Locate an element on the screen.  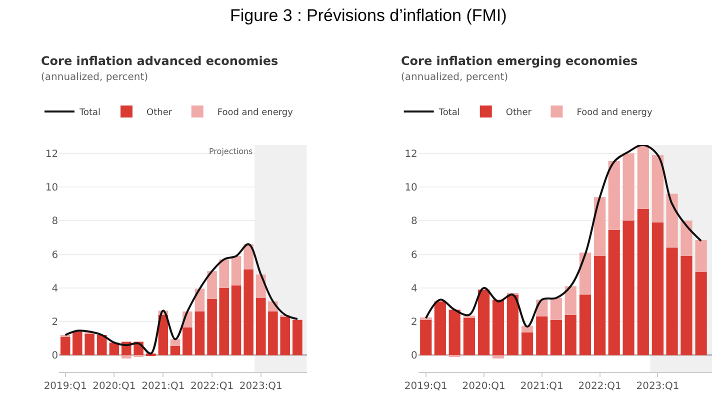
chart-title: Core inflation advanced economies is located at coordinates (159, 61).